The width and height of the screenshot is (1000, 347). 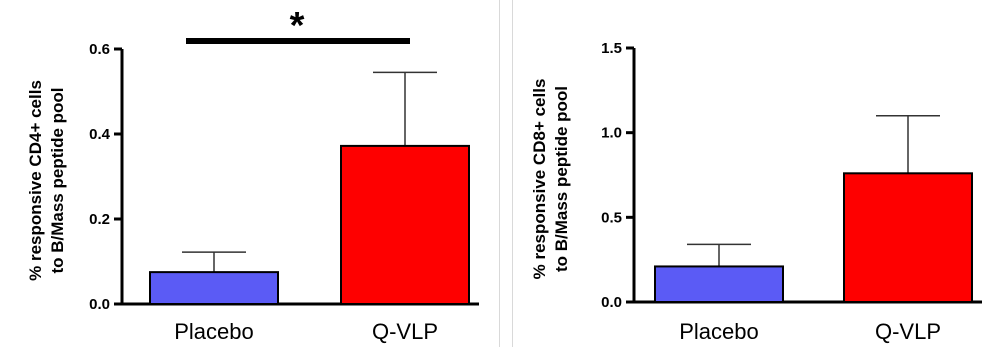 I want to click on significance-star: *, so click(x=297, y=26).